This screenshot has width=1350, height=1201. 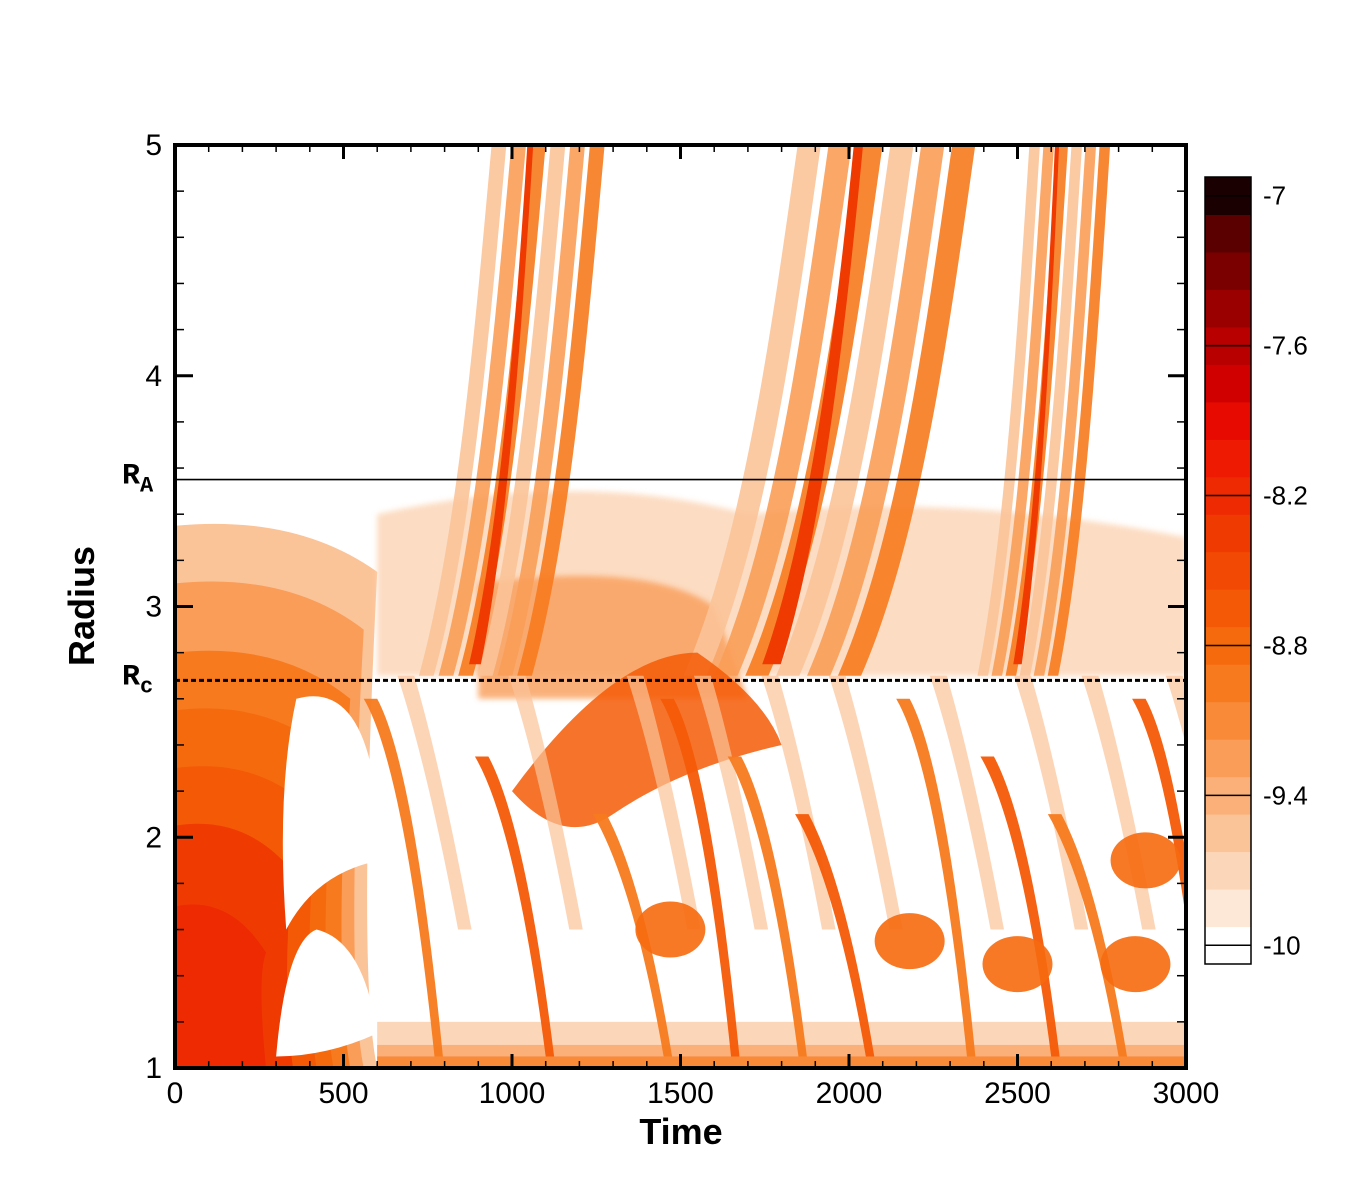 I want to click on colorbar-tick-label: -7.6, so click(x=1285, y=346).